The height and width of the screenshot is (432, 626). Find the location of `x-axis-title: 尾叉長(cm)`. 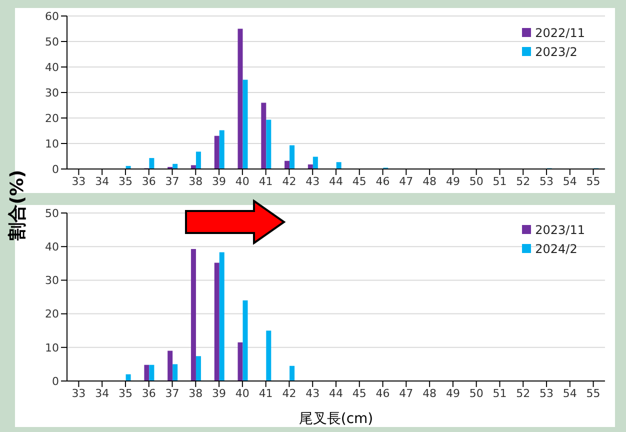

x-axis-title: 尾叉長(cm) is located at coordinates (336, 419).